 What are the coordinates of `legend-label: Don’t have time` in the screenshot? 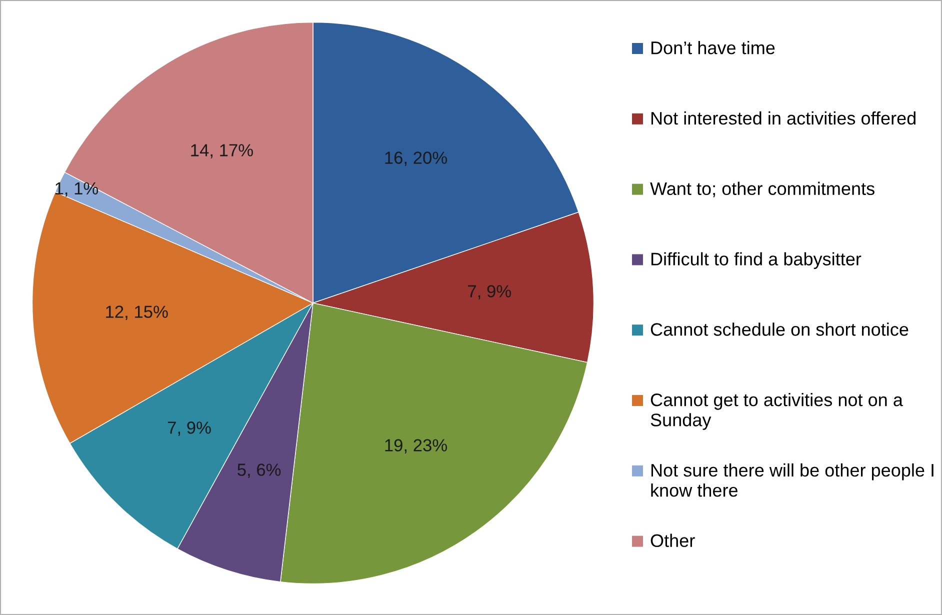 It's located at (713, 47).